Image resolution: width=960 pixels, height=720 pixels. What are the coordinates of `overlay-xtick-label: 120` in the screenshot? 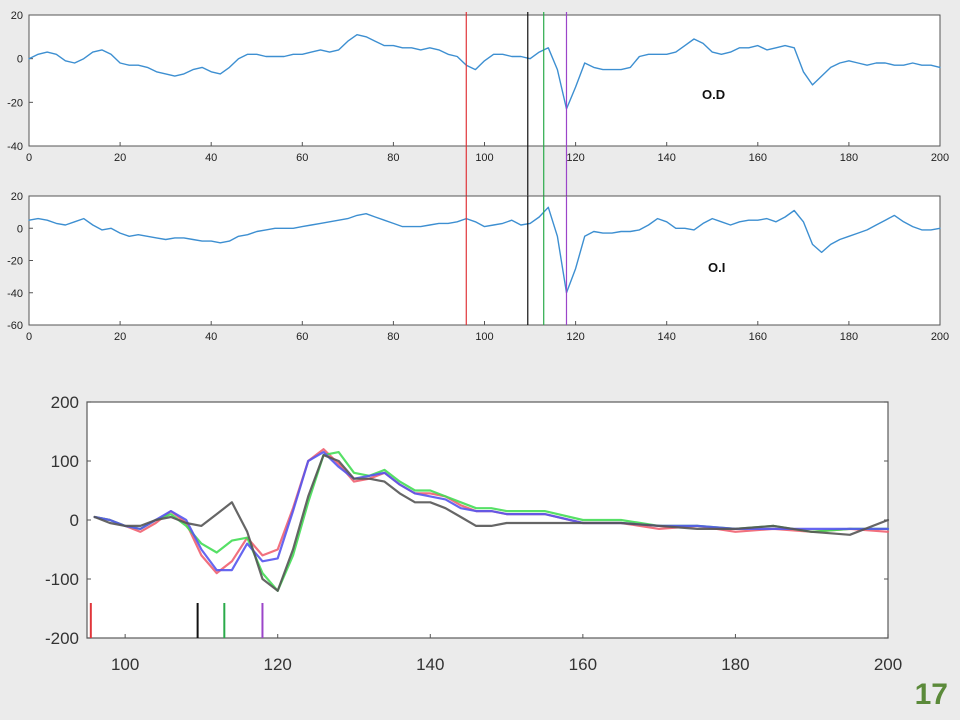 It's located at (278, 664).